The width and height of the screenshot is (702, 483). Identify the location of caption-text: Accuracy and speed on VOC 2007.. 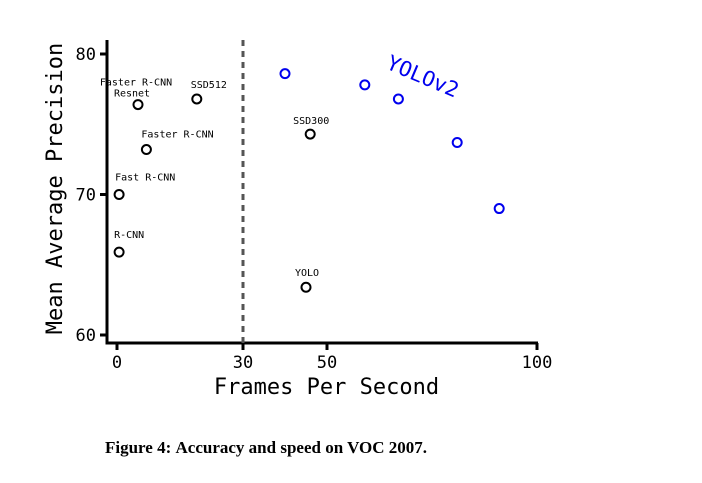
(301, 447).